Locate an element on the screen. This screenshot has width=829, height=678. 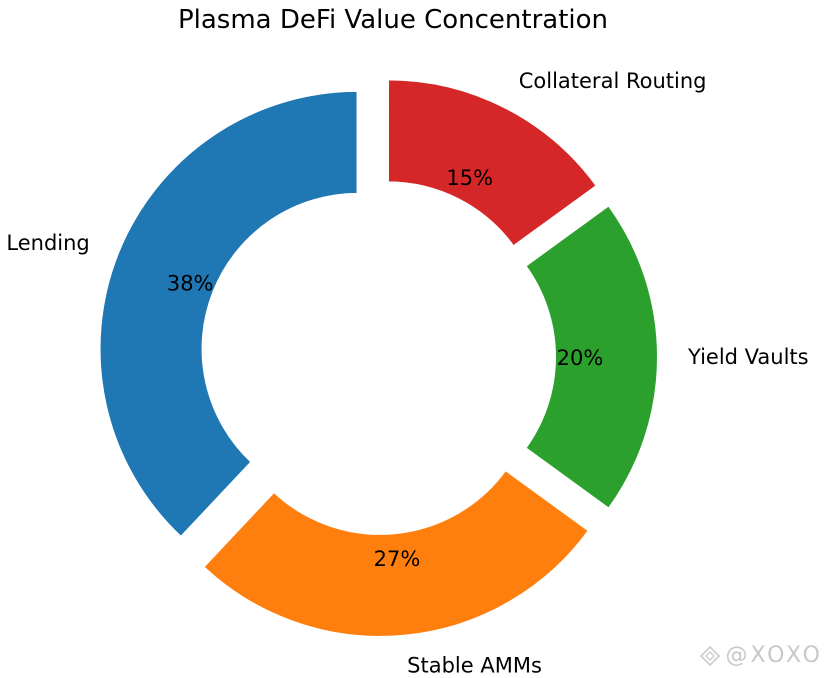
pct-label-stable-amms: 27% is located at coordinates (397, 559).